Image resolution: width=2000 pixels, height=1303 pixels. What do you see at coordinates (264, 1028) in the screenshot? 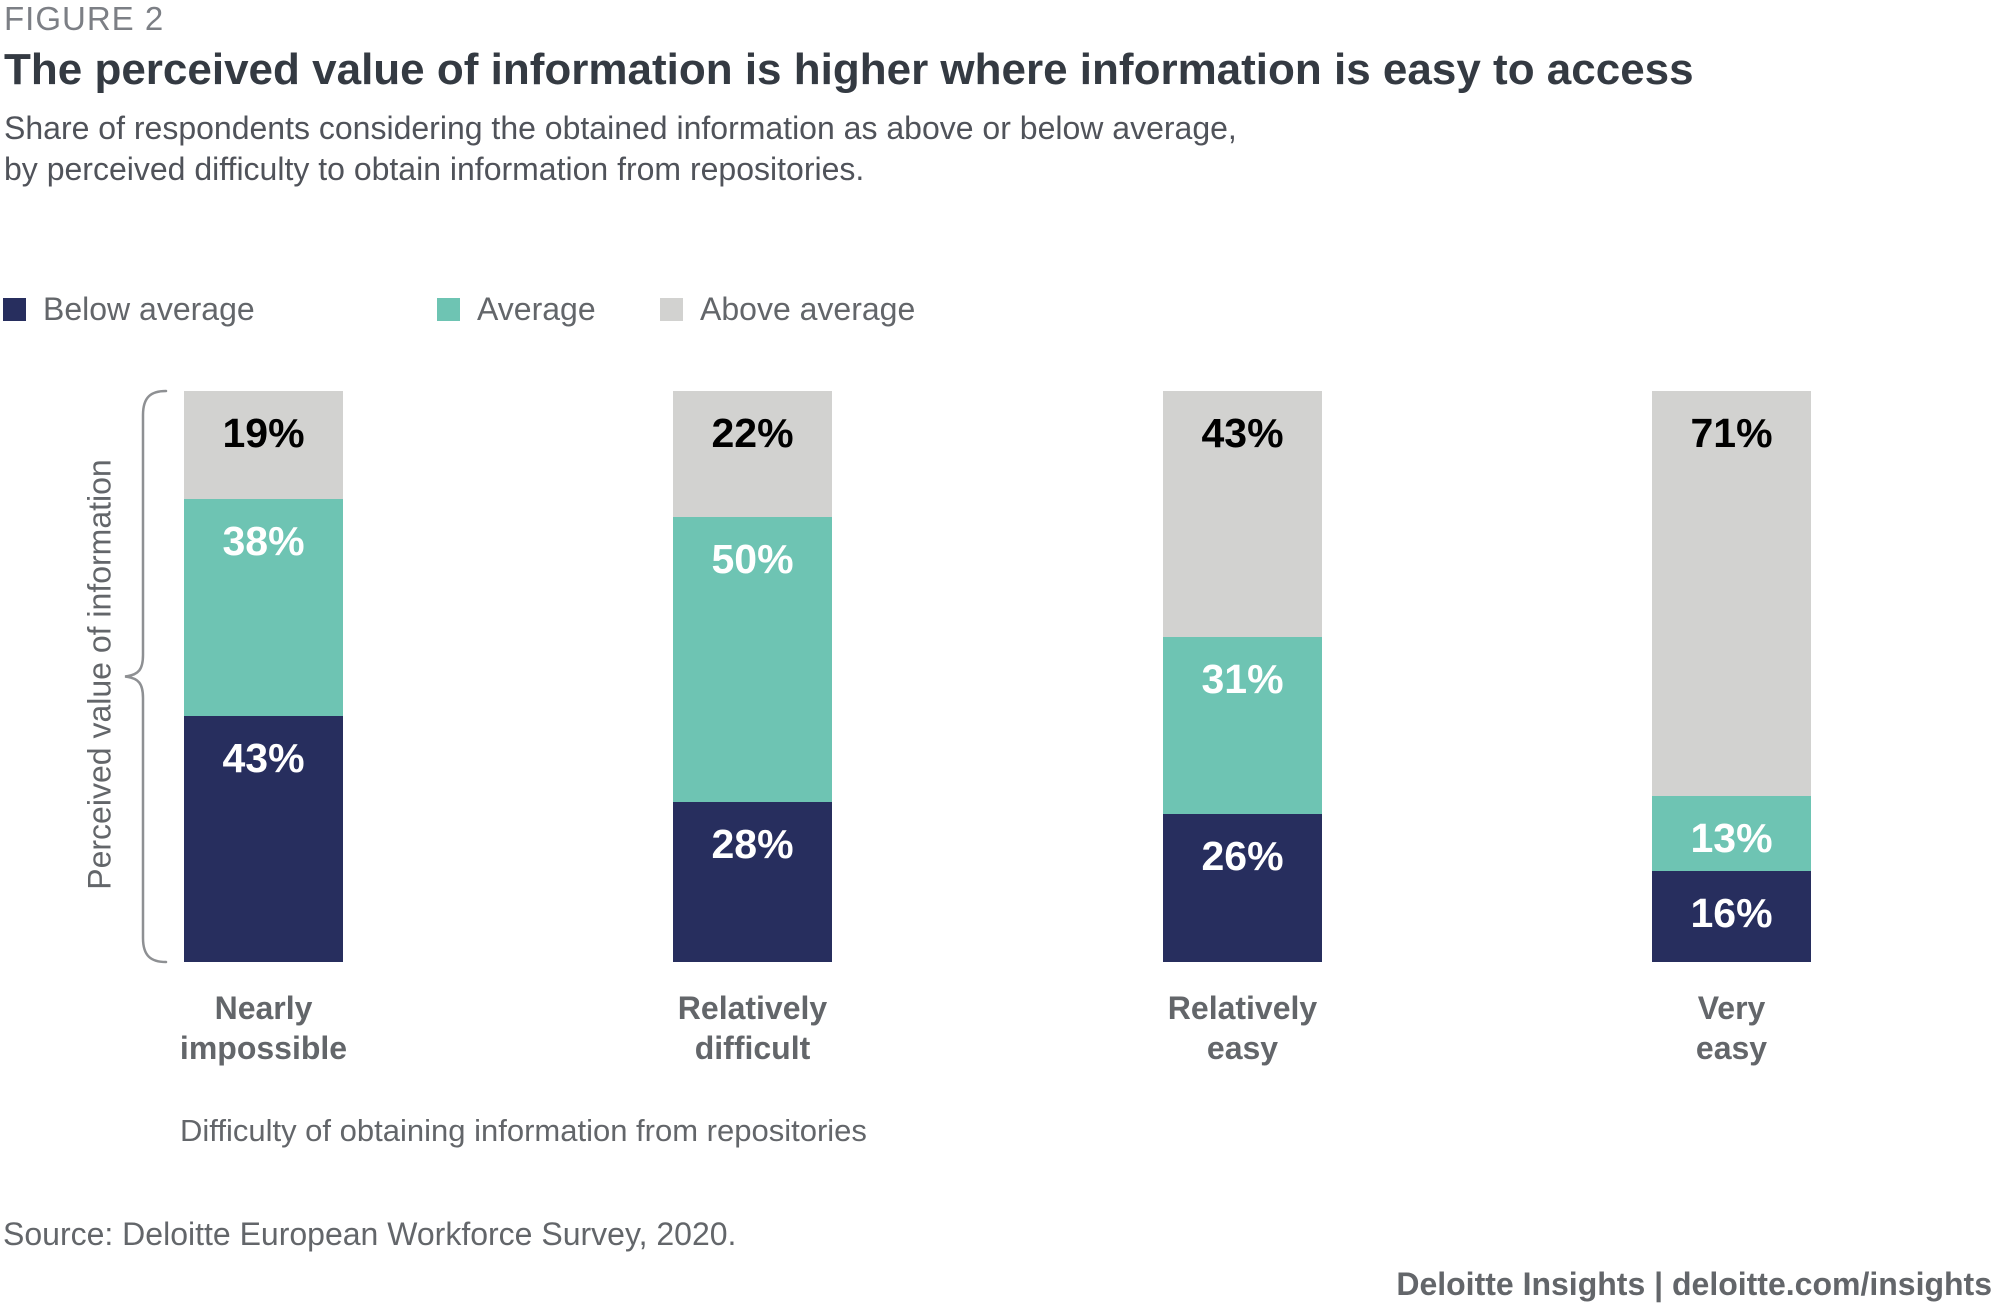
I see `category-label-nearly-impossible: Nearly impossible` at bounding box center [264, 1028].